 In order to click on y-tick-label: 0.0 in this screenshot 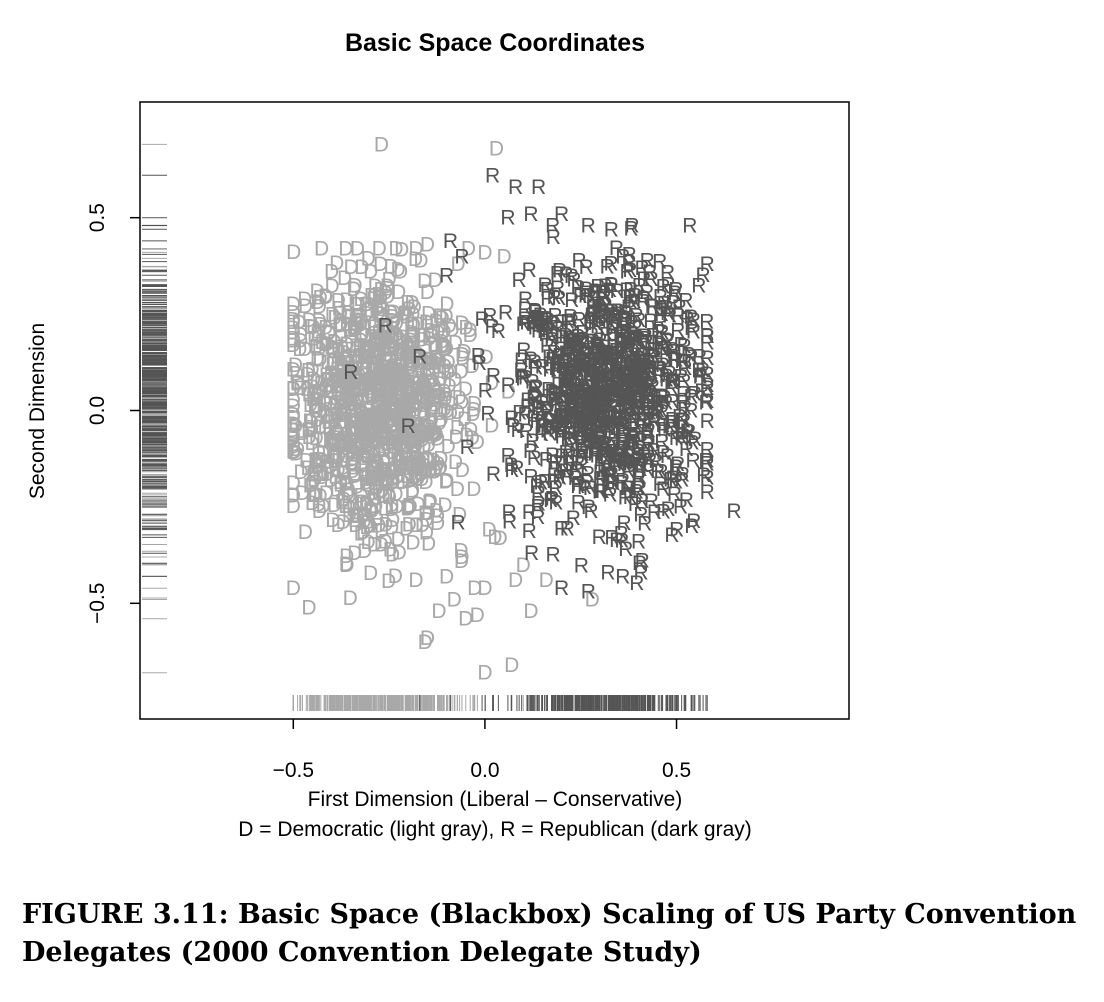, I will do `click(97, 410)`.